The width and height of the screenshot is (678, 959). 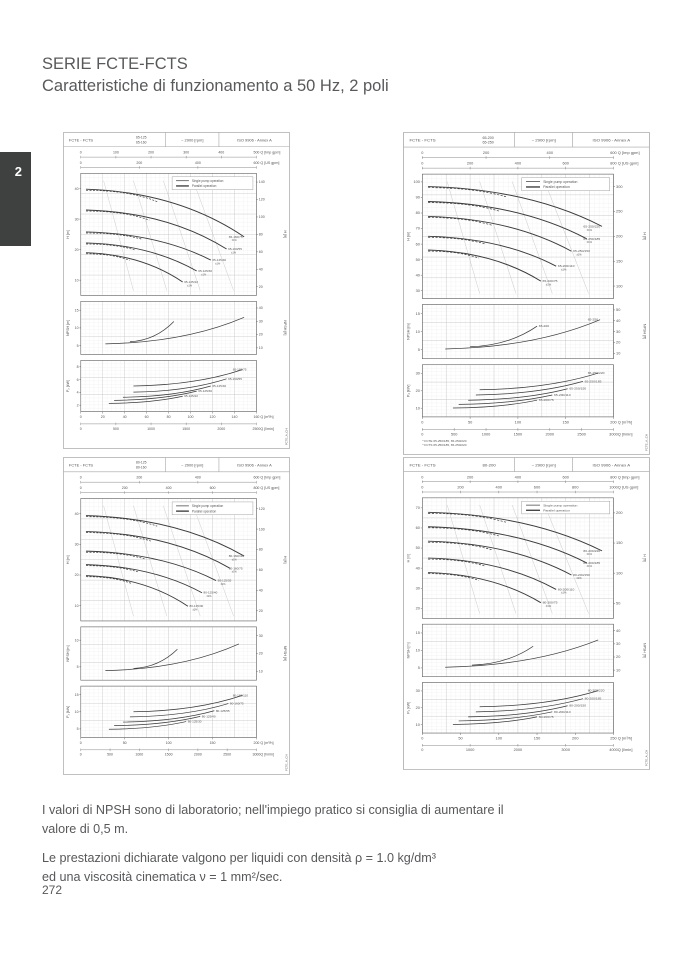 What do you see at coordinates (211, 593) in the screenshot?
I see `svg-text: 80-125/40` at bounding box center [211, 593].